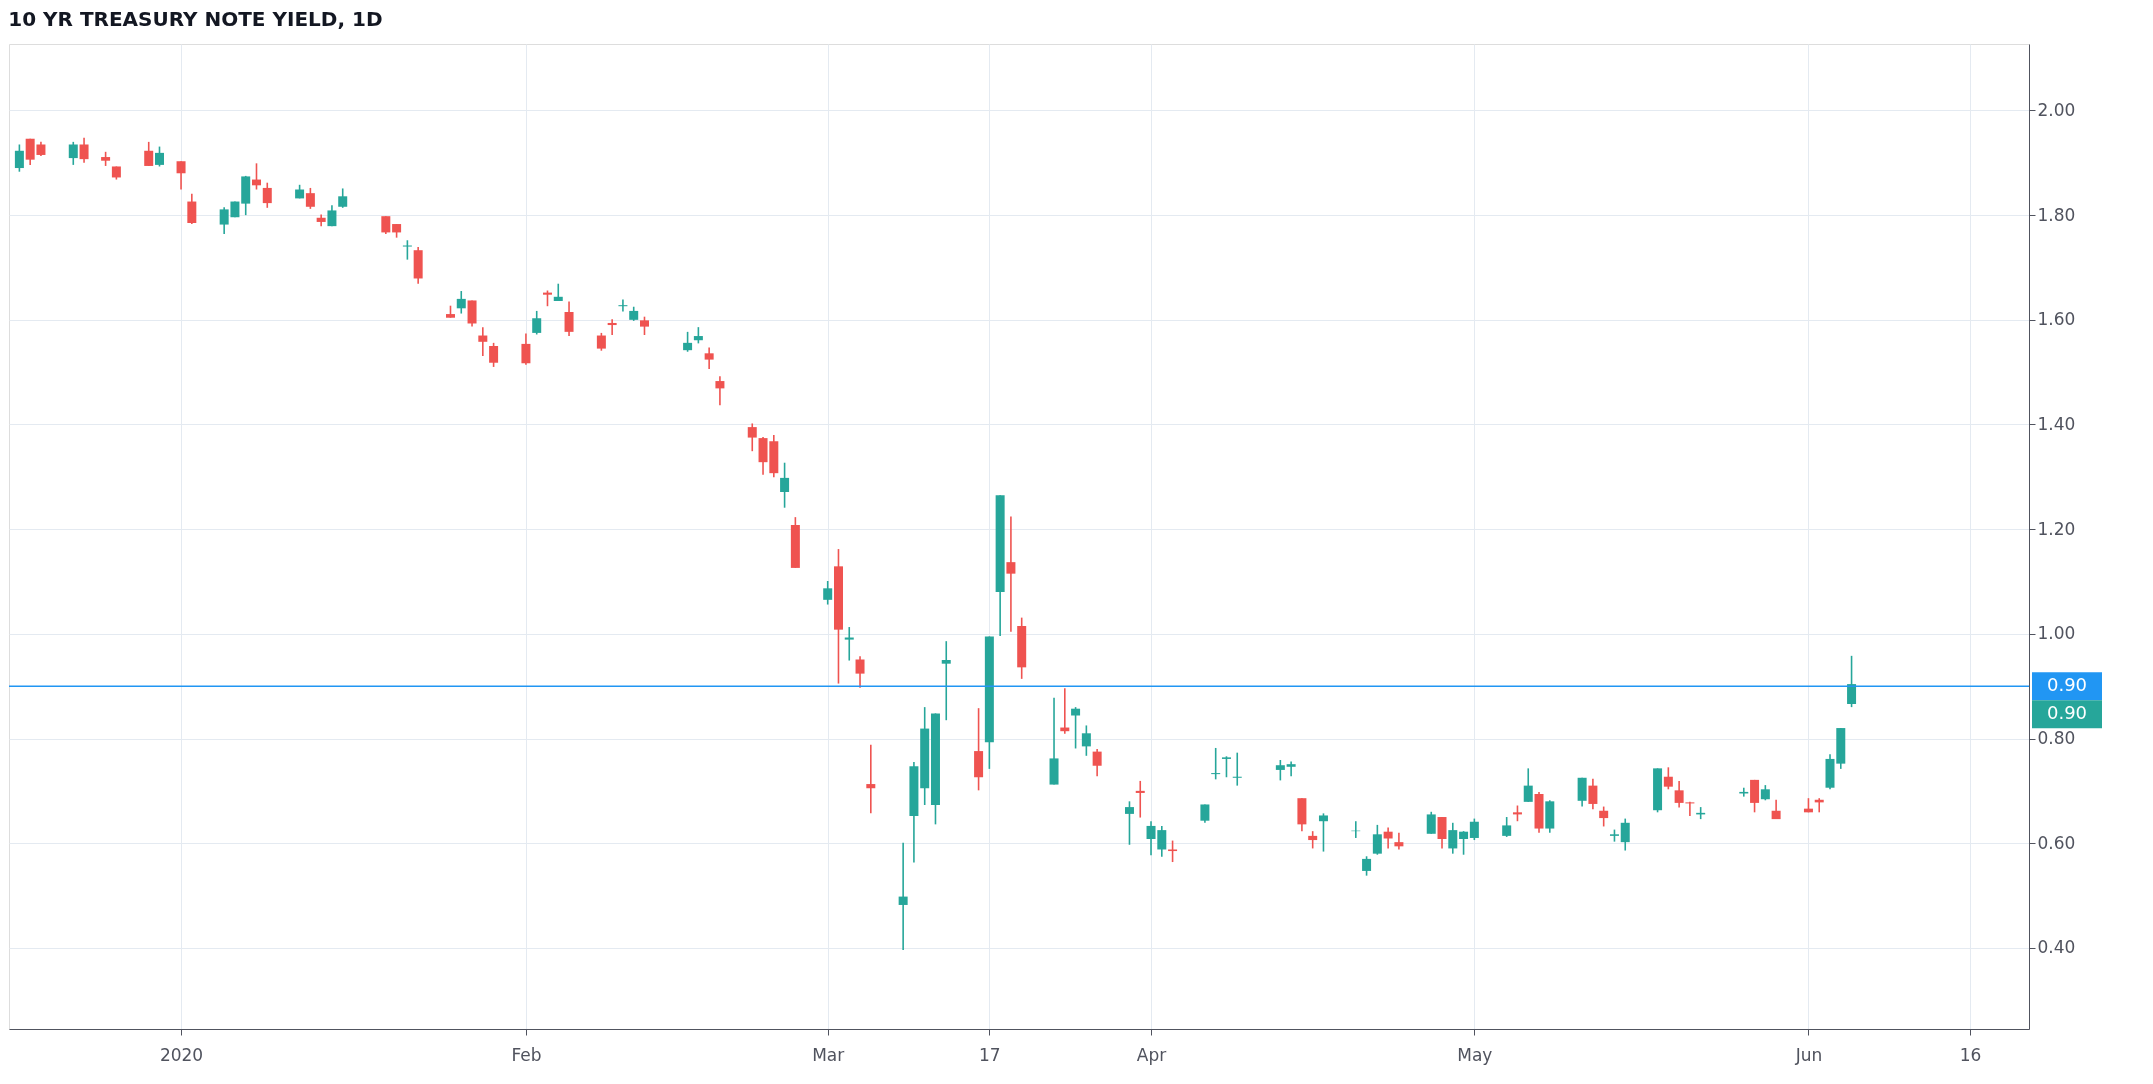  I want to click on y-tick-label: 2.00, so click(2056, 109).